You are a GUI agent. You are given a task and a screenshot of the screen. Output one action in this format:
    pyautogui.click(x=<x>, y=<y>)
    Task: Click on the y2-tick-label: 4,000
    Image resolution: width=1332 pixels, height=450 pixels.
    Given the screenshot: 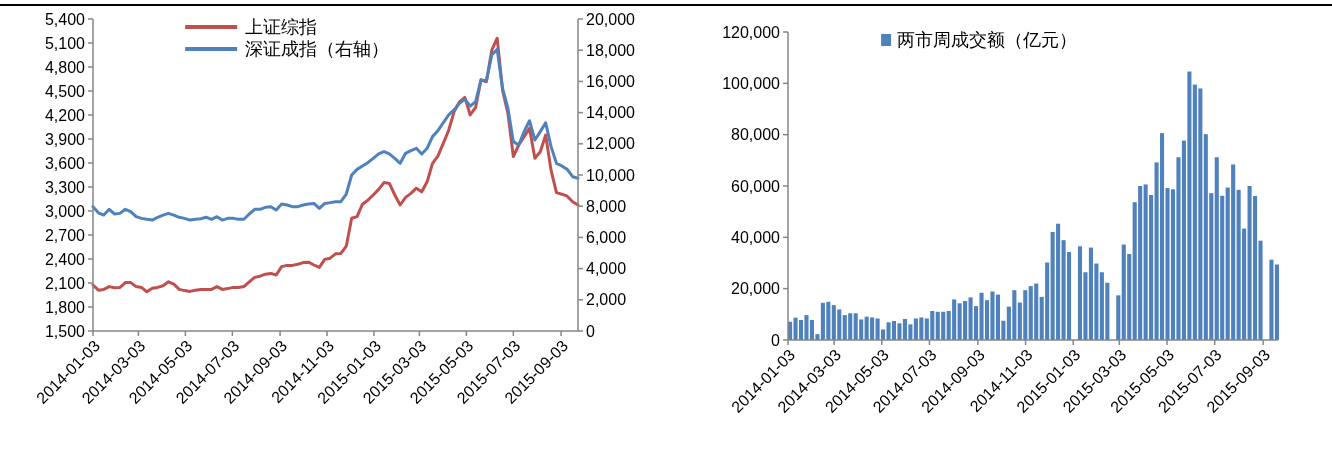 What is the action you would take?
    pyautogui.click(x=606, y=269)
    